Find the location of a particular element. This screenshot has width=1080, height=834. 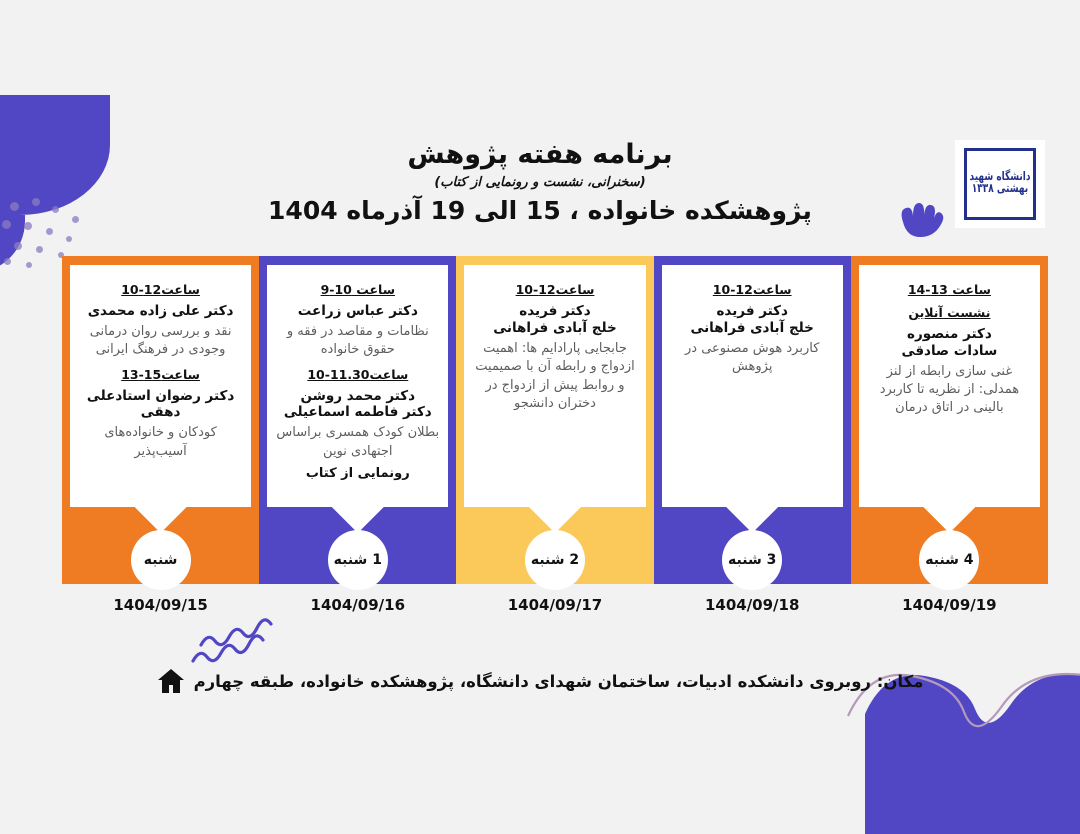

department-and-date-line: پژوهشکده خانواده ، 15 الی 19 آذرماه 1404 is located at coordinates (540, 210).